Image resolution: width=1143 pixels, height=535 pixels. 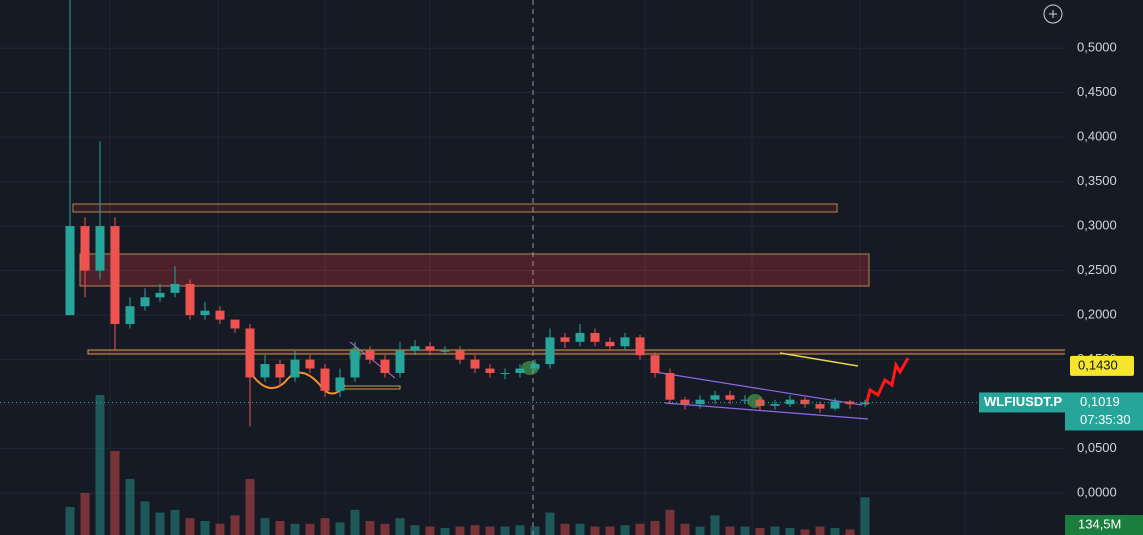 What do you see at coordinates (1097, 447) in the screenshot?
I see `y-tick-label: 0,0500` at bounding box center [1097, 447].